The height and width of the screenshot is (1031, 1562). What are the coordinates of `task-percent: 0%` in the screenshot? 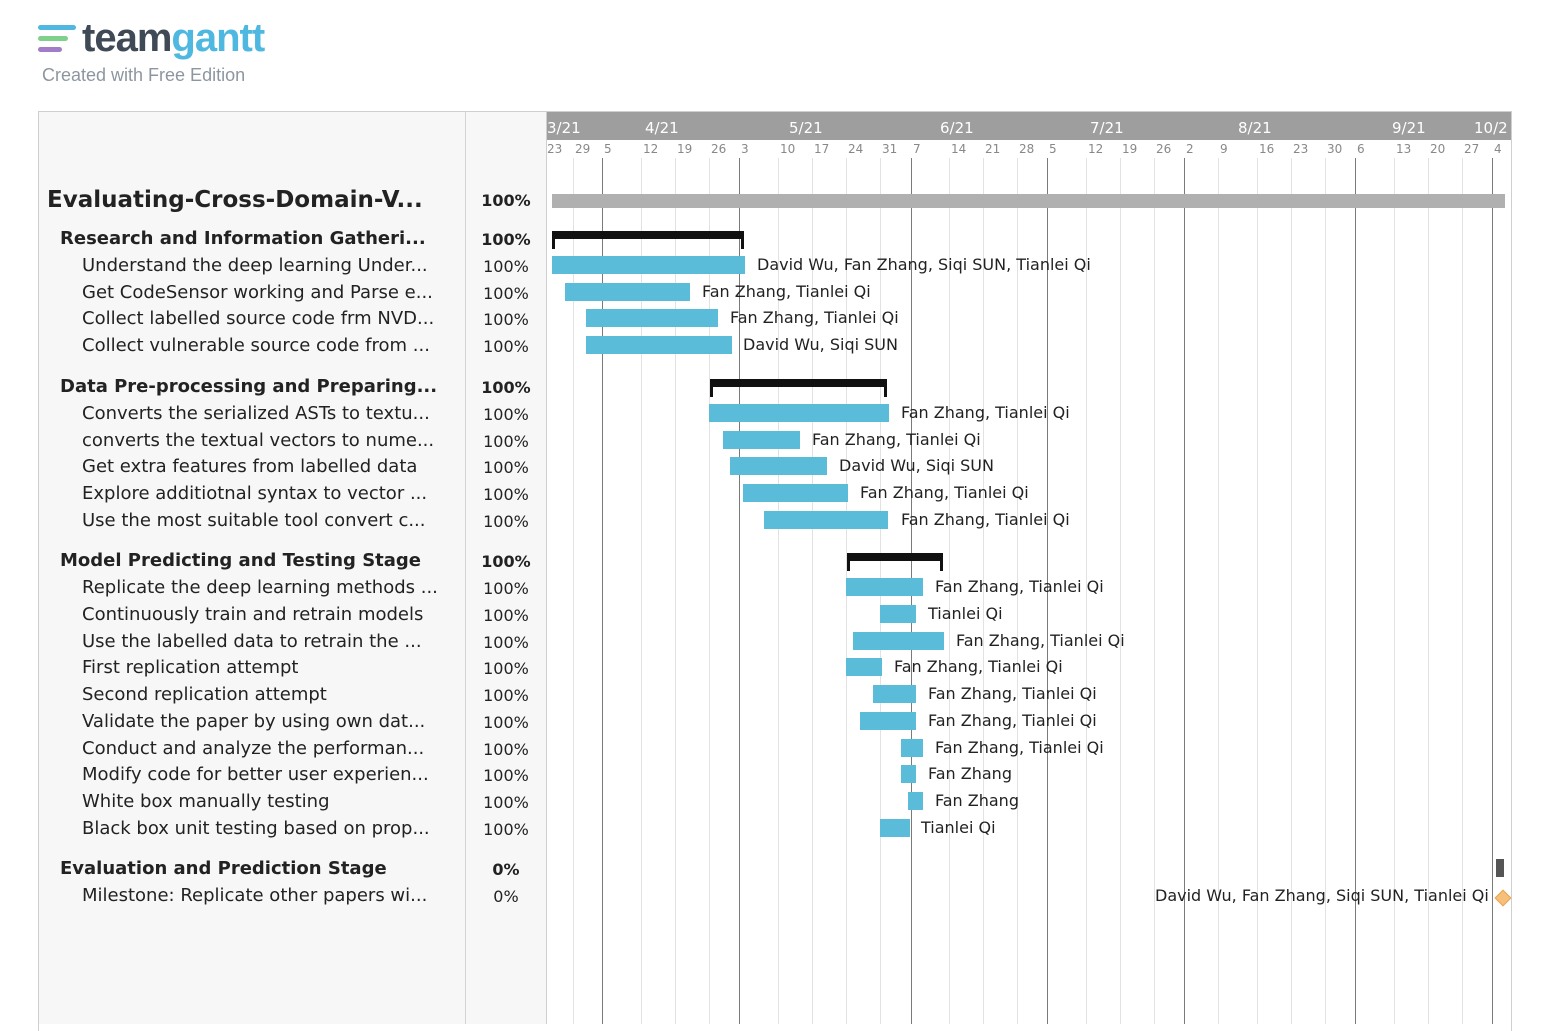 It's located at (506, 897).